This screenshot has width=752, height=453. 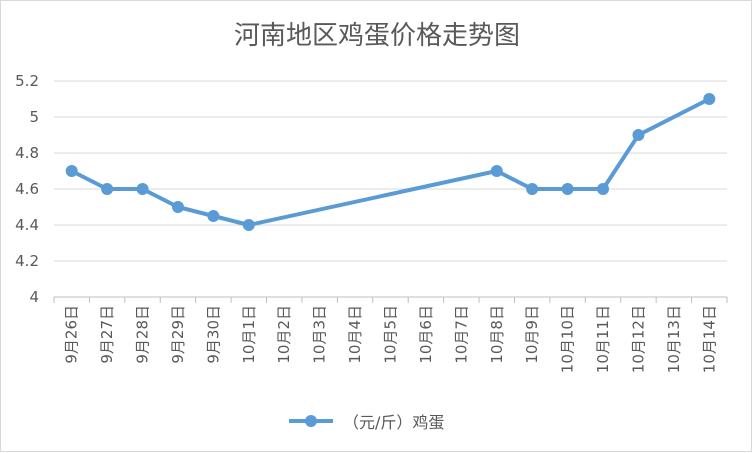 I want to click on x-tick-label: 10月7日, so click(x=461, y=334).